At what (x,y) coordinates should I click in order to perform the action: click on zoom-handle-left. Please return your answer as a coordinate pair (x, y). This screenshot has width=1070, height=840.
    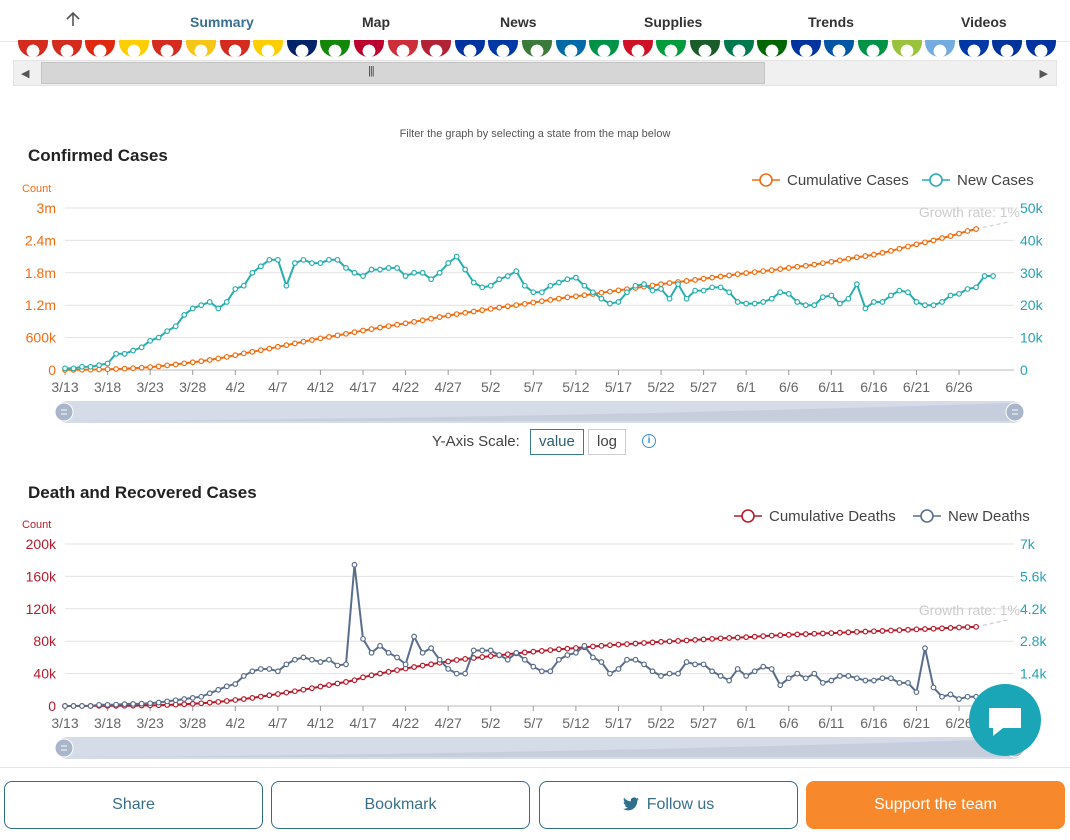
    Looking at the image, I should click on (64, 748).